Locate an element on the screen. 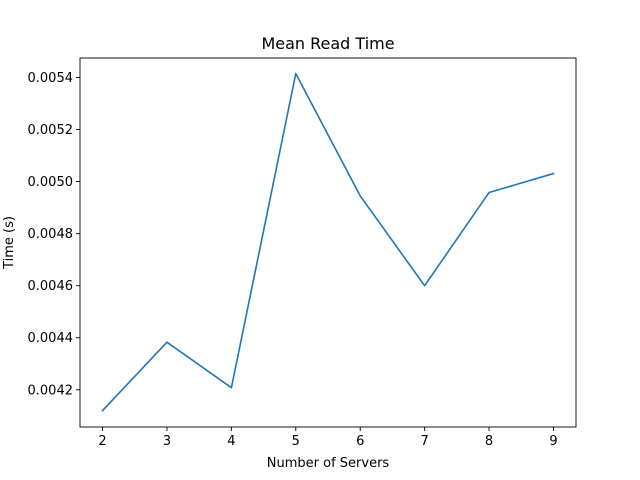 This screenshot has height=480, width=640. chart-title: Mean Read Time is located at coordinates (327, 43).